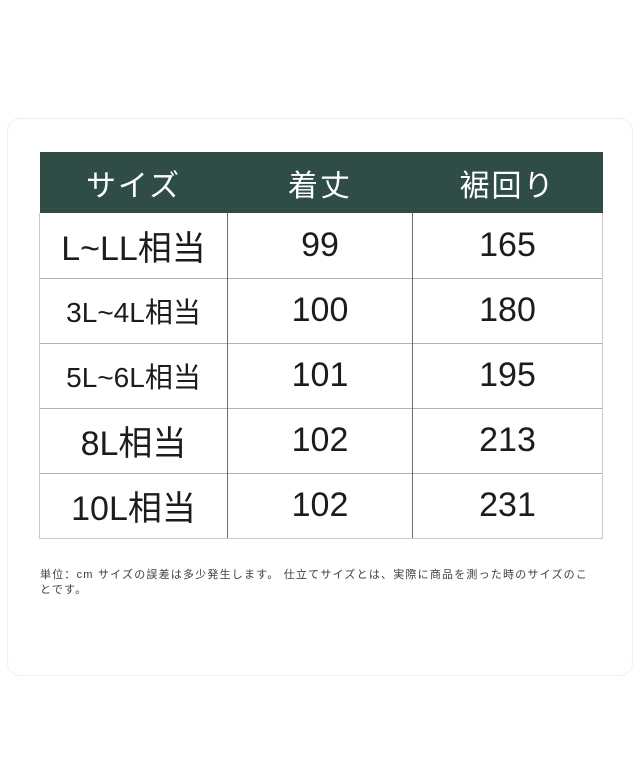 The width and height of the screenshot is (640, 768). Describe the element at coordinates (133, 375) in the screenshot. I see `size-cell: 5L~6L相当` at that location.